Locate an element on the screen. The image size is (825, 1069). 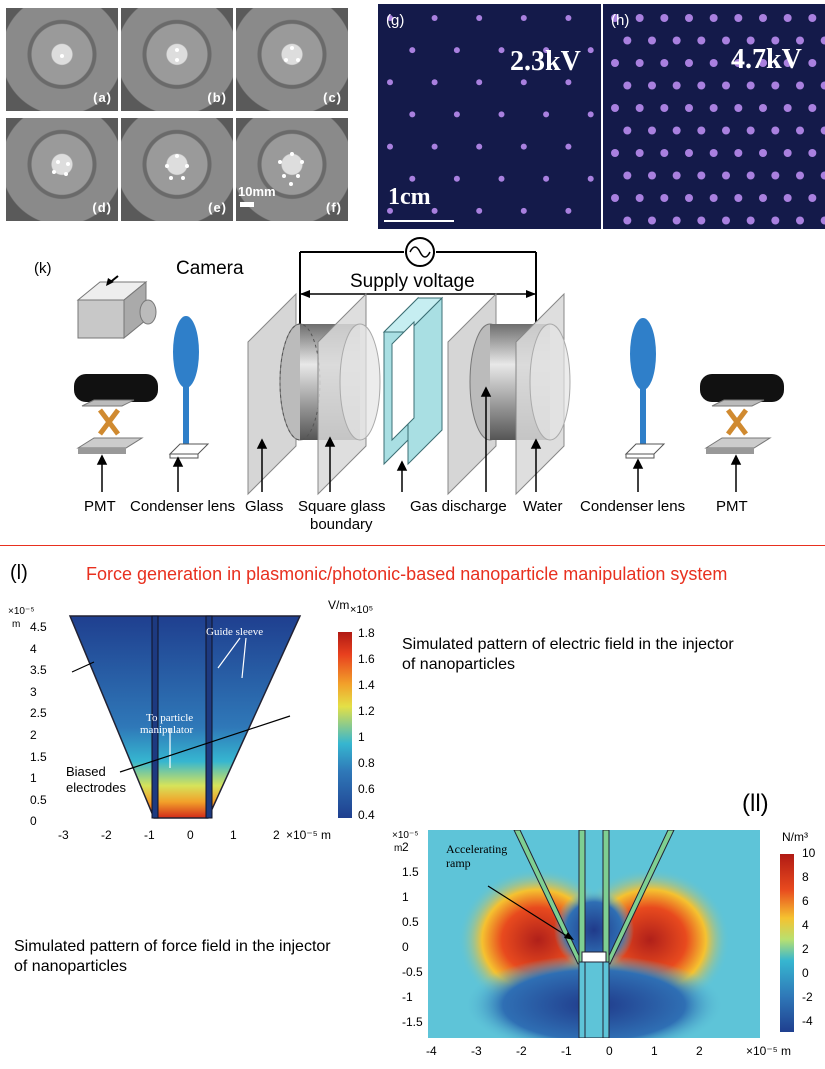
supply-circuit is located at coordinates (418, 287).